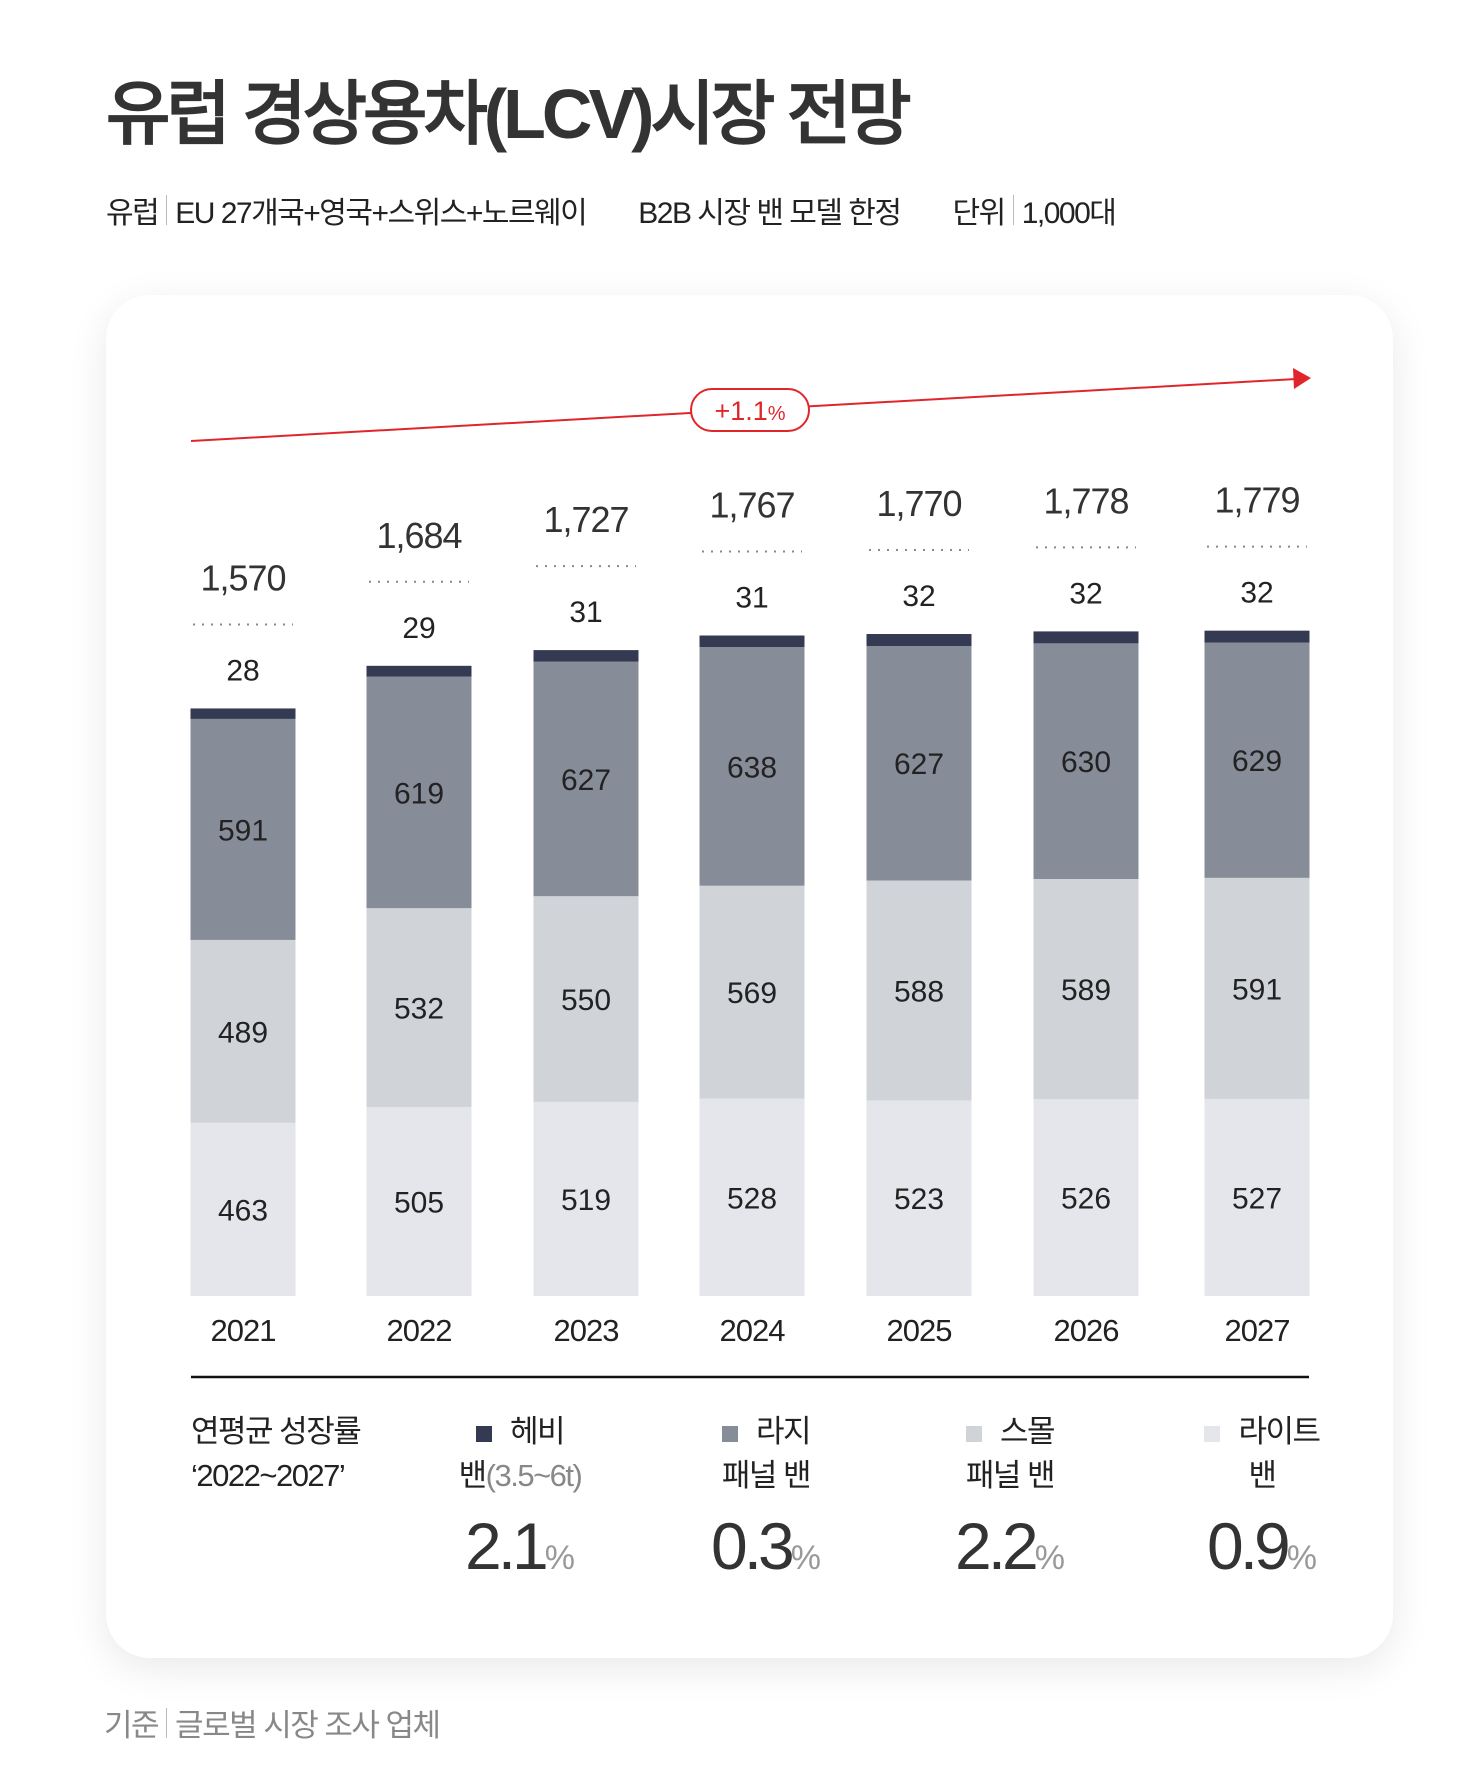 Image resolution: width=1484 pixels, height=1772 pixels. Describe the element at coordinates (918, 503) in the screenshot. I see `total-label: 1,770` at that location.